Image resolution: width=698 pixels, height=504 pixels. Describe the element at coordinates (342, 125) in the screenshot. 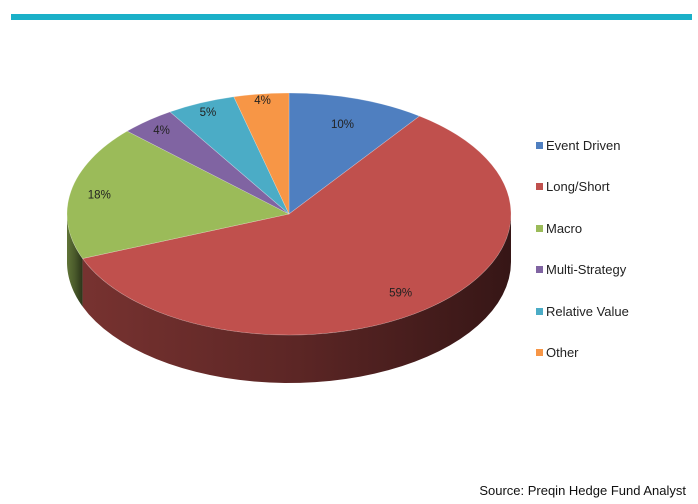

I see `data-label-event-driven: 10%` at that location.